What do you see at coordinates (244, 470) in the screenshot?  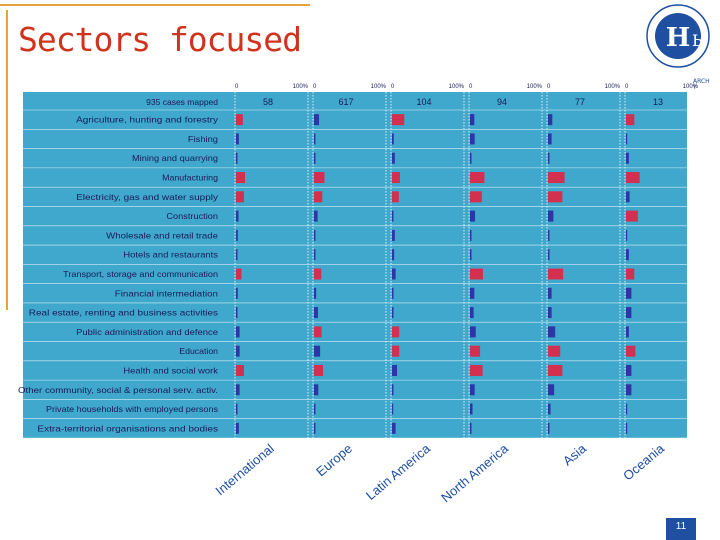 I see `region-label: International` at bounding box center [244, 470].